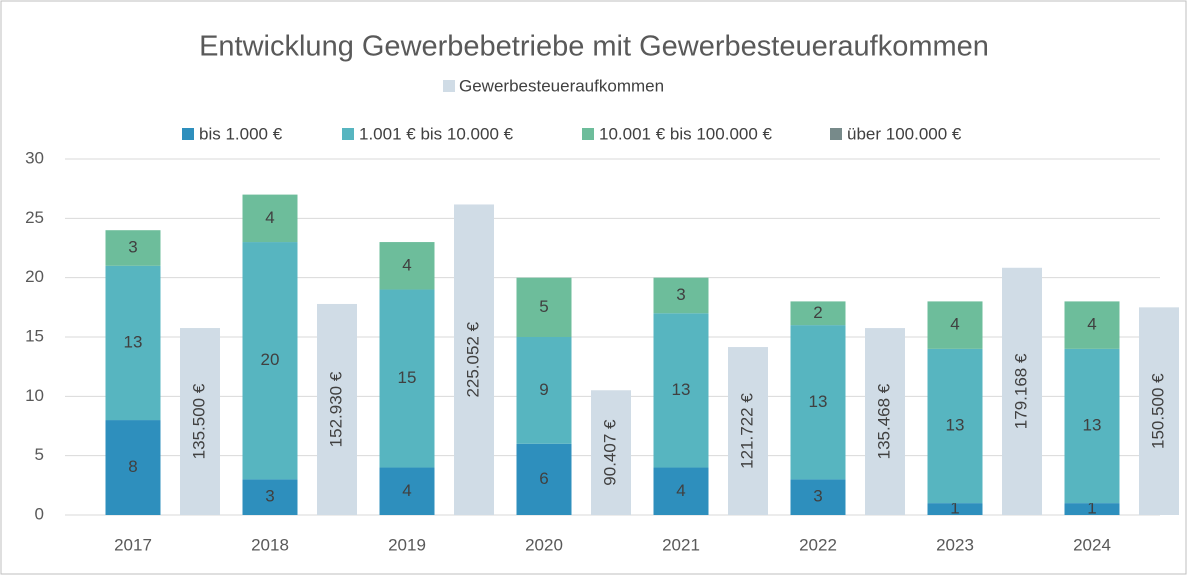 The width and height of the screenshot is (1187, 575). I want to click on x-tick-label: 2021, so click(681, 544).